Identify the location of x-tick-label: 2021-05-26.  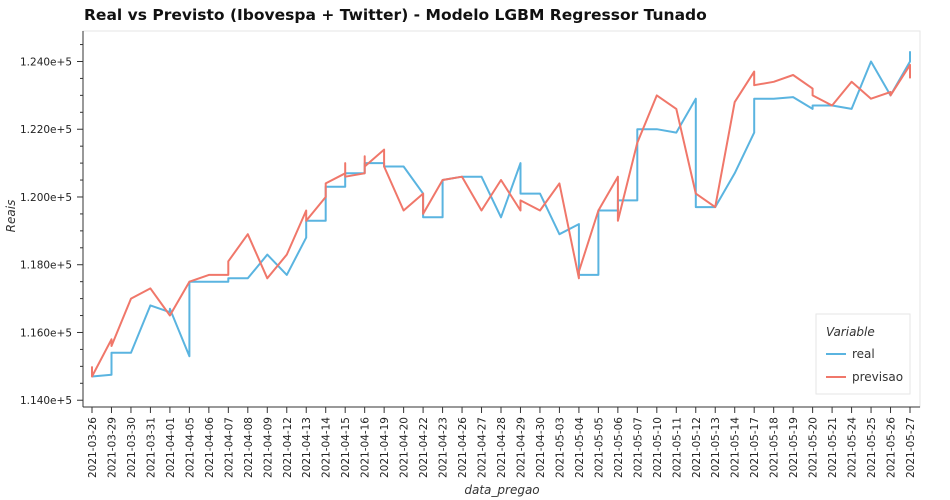
(892, 447).